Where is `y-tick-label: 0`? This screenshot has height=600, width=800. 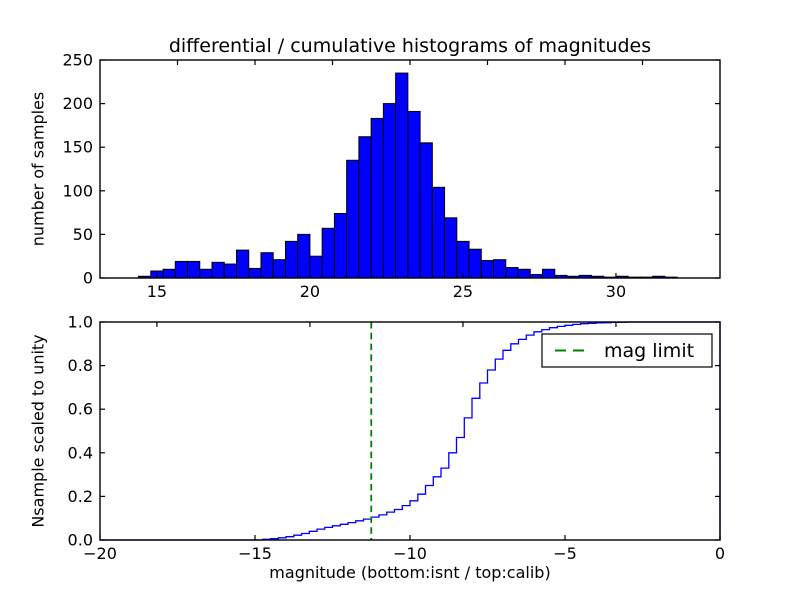 y-tick-label: 0 is located at coordinates (88, 278).